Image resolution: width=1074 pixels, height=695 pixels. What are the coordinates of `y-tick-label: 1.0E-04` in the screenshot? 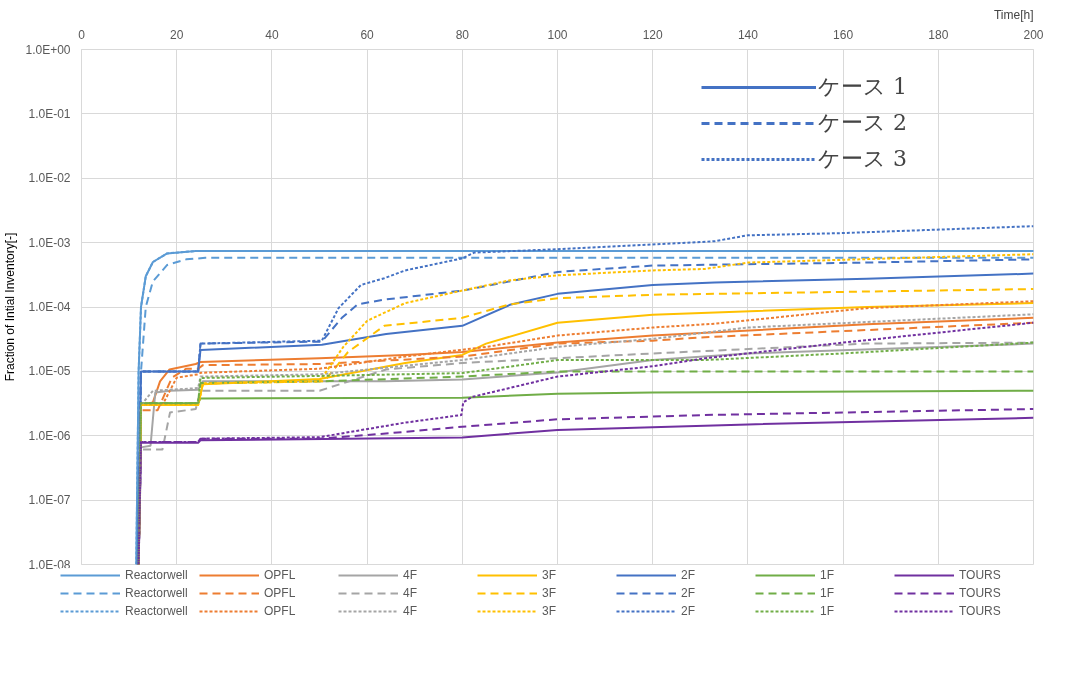 It's located at (49, 307).